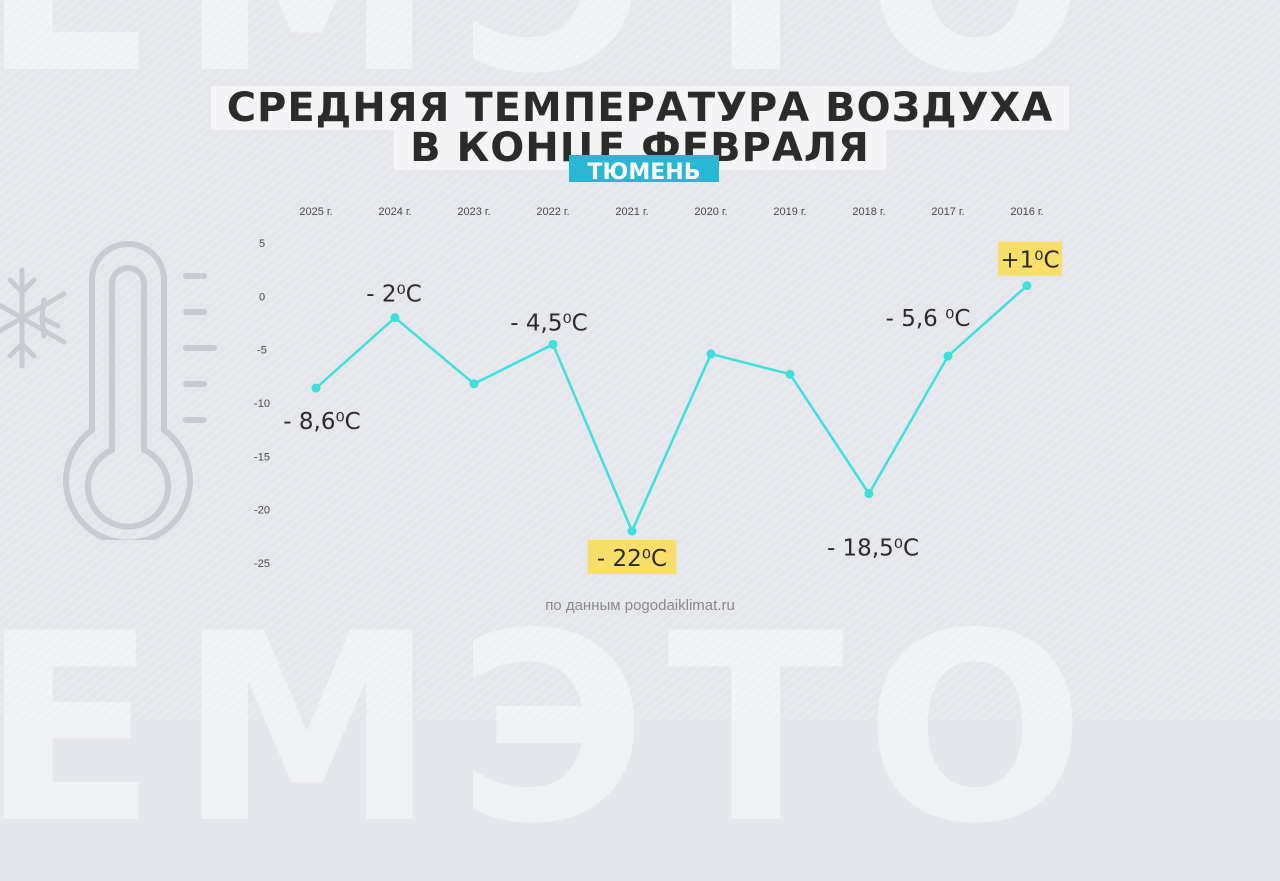  Describe the element at coordinates (710, 212) in the screenshot. I see `x-tick-label: 2020 г.` at that location.